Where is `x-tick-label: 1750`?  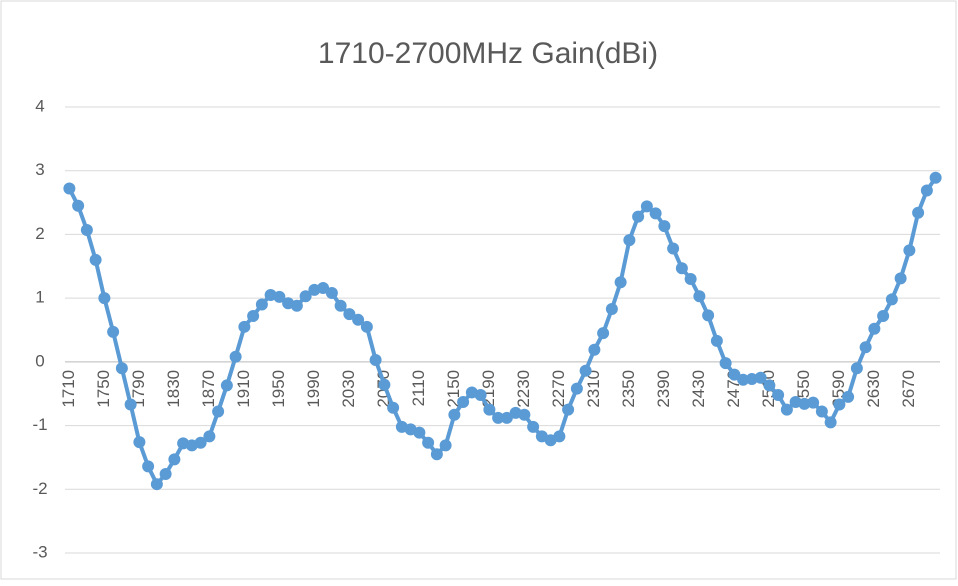
x-tick-label: 1750 is located at coordinates (103, 389).